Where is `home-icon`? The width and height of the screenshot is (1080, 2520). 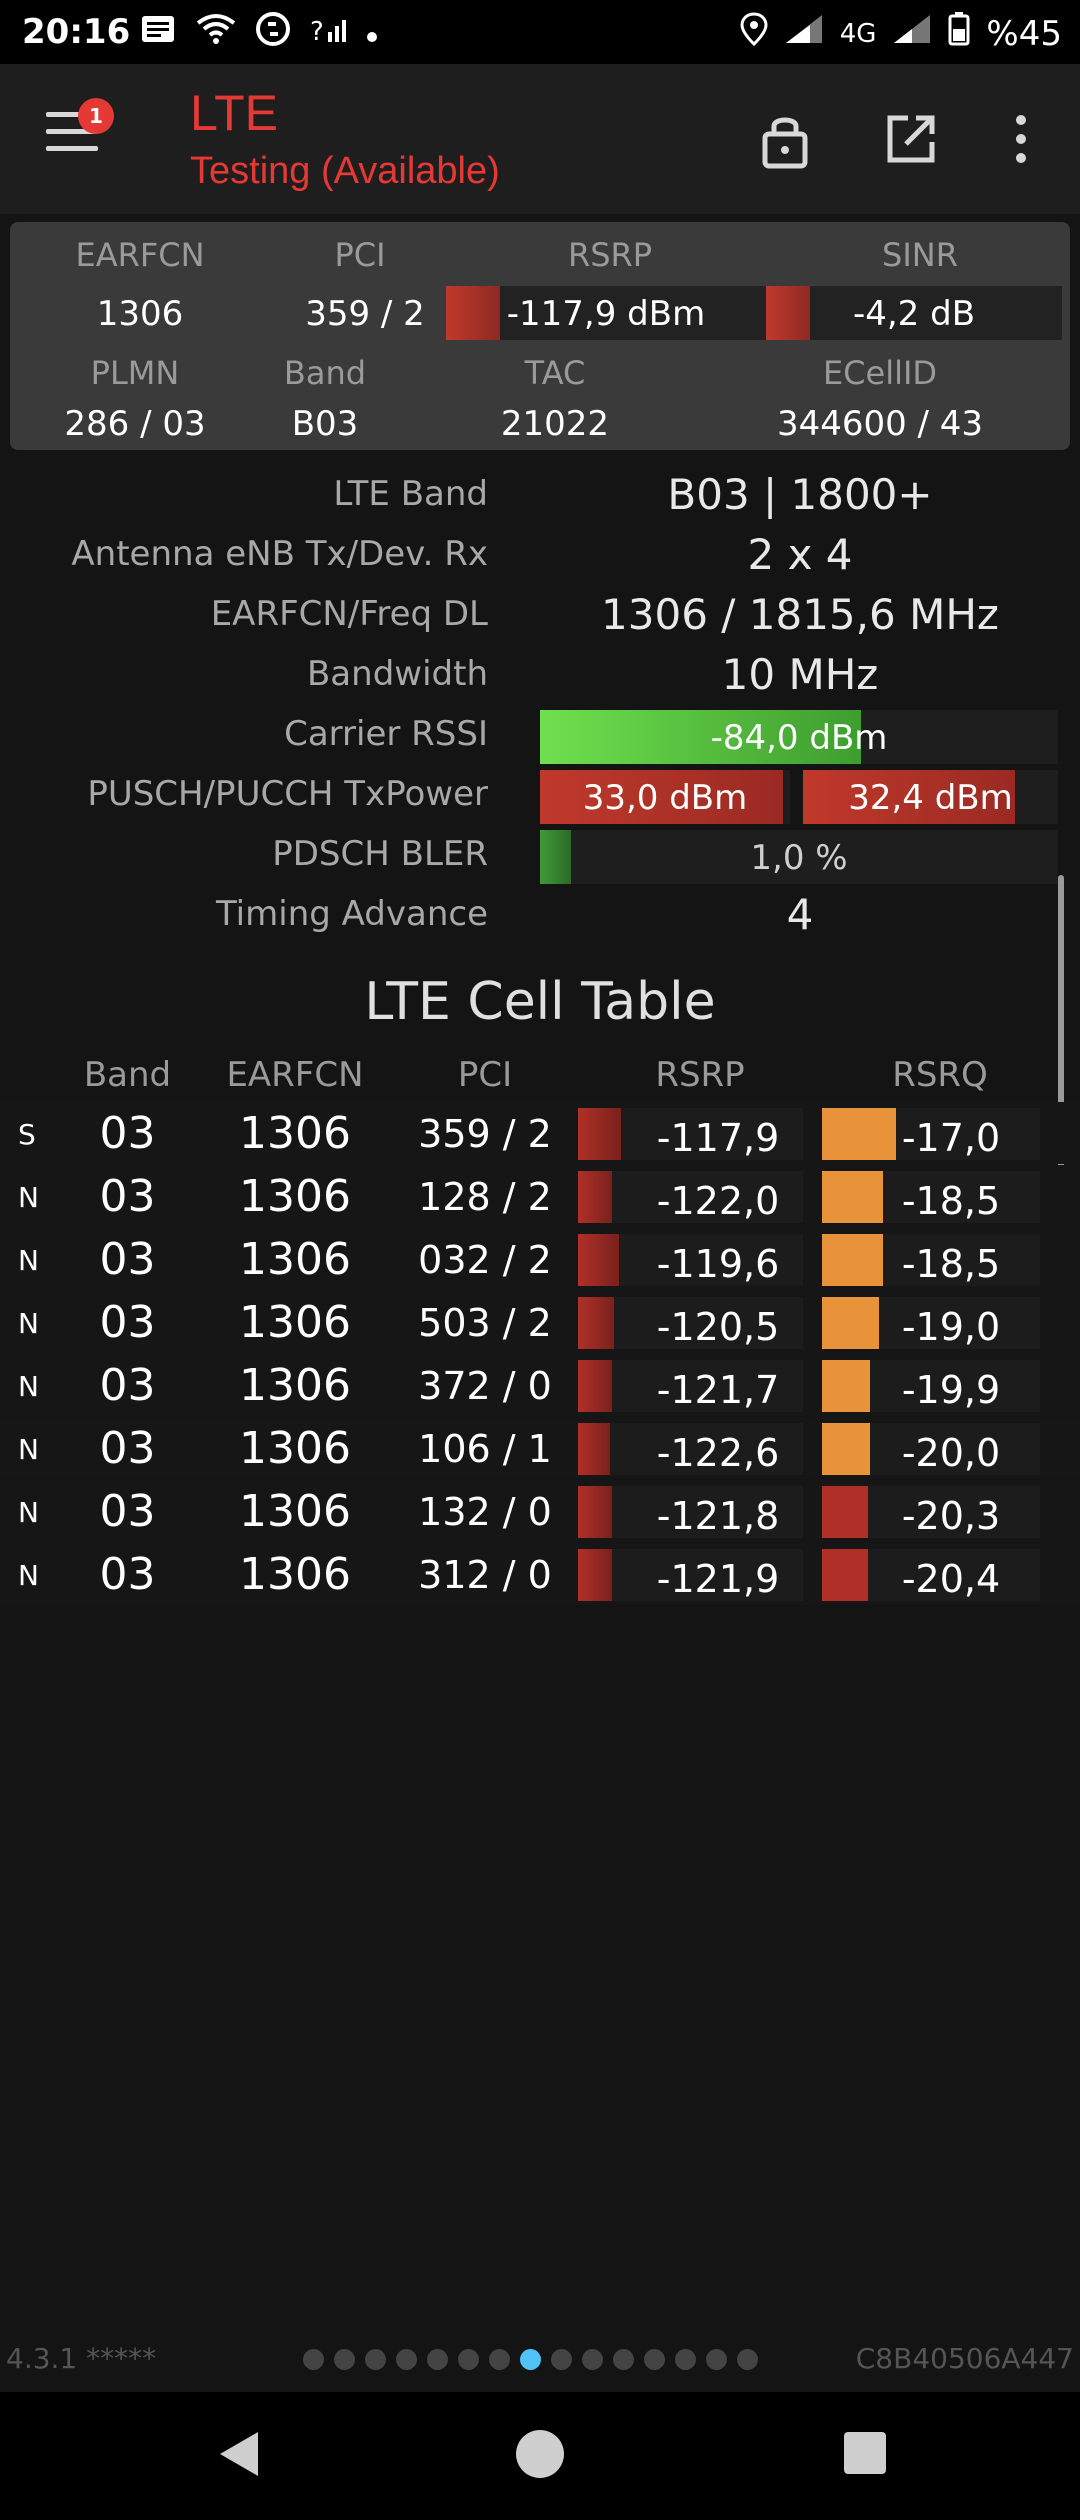
home-icon is located at coordinates (540, 2454).